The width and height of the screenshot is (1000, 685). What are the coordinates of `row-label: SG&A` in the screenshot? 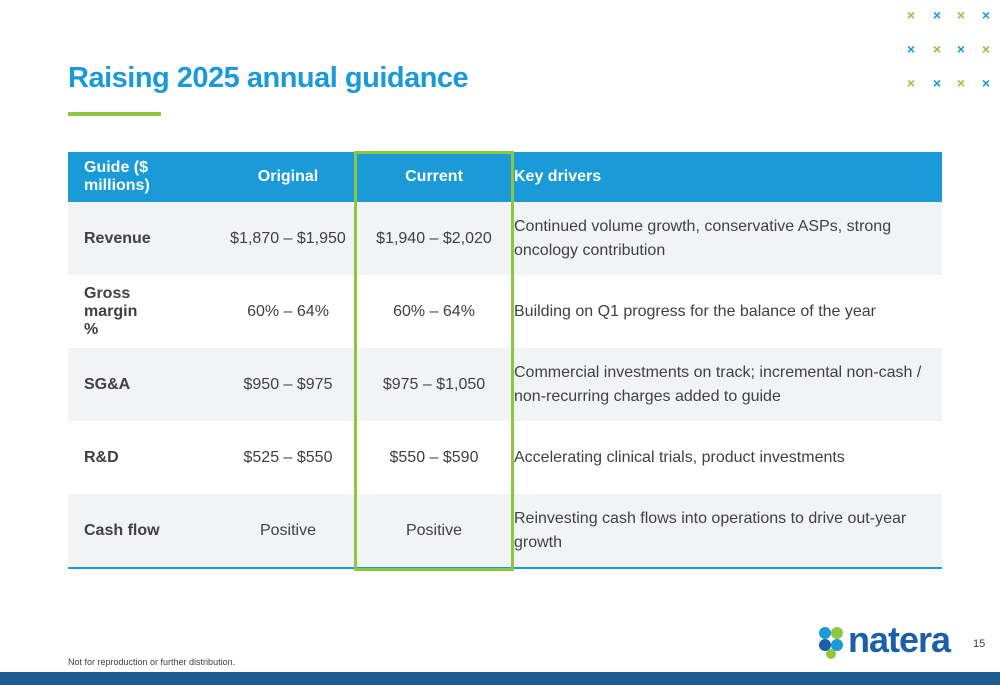 It's located at (141, 384).